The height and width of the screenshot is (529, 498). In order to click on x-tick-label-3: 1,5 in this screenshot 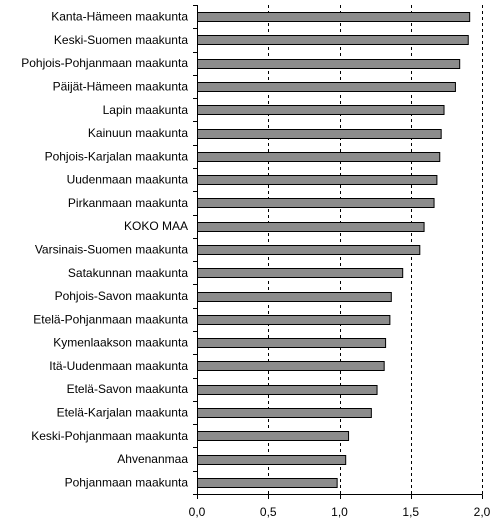, I will do `click(410, 512)`.